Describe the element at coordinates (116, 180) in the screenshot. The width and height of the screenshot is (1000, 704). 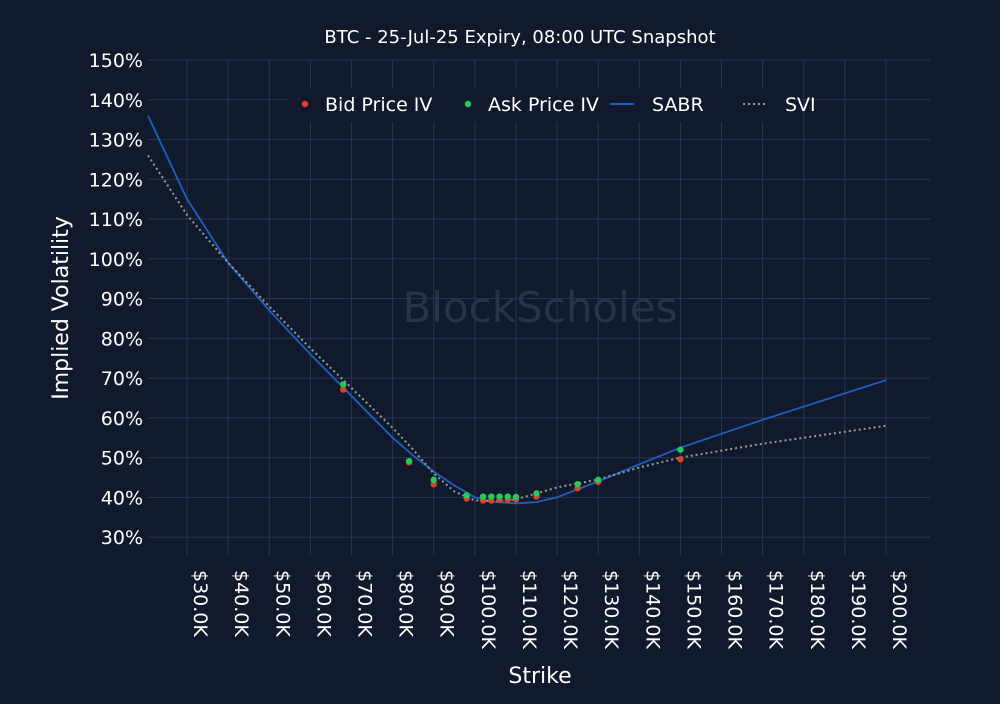
I see `y-tick-label: 120%` at that location.